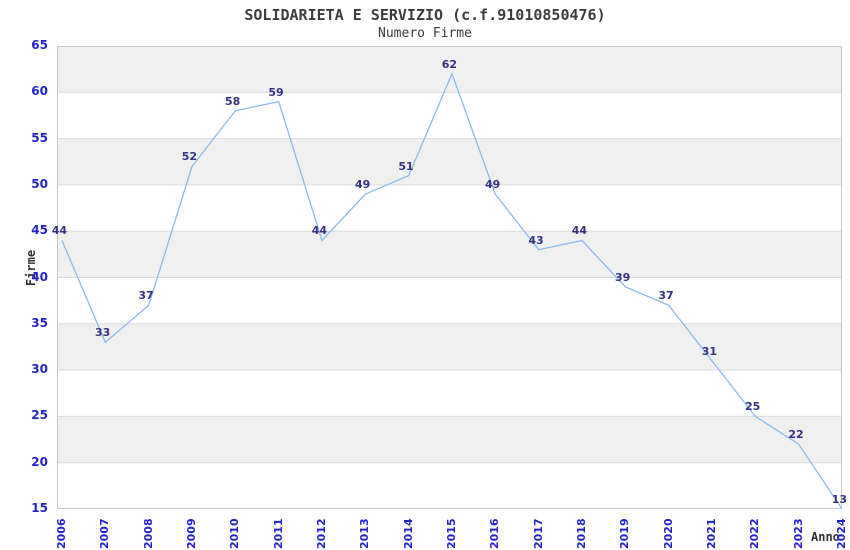 The image size is (850, 550). What do you see at coordinates (796, 435) in the screenshot?
I see `data-label: 22` at bounding box center [796, 435].